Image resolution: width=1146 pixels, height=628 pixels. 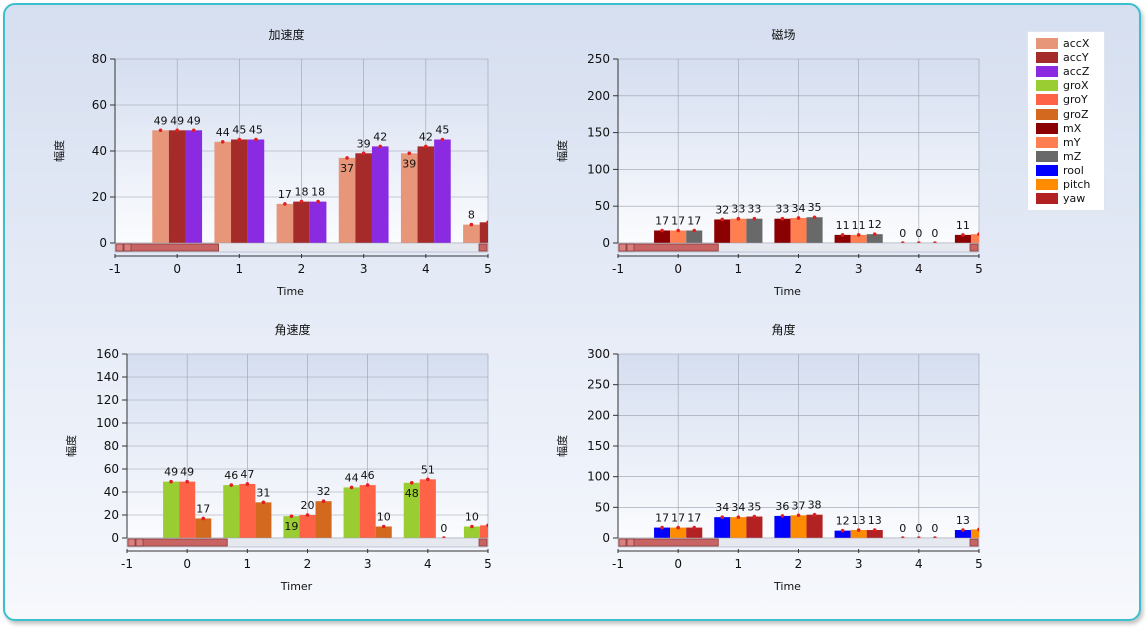 I want to click on legend-label: mX, so click(x=1072, y=128).